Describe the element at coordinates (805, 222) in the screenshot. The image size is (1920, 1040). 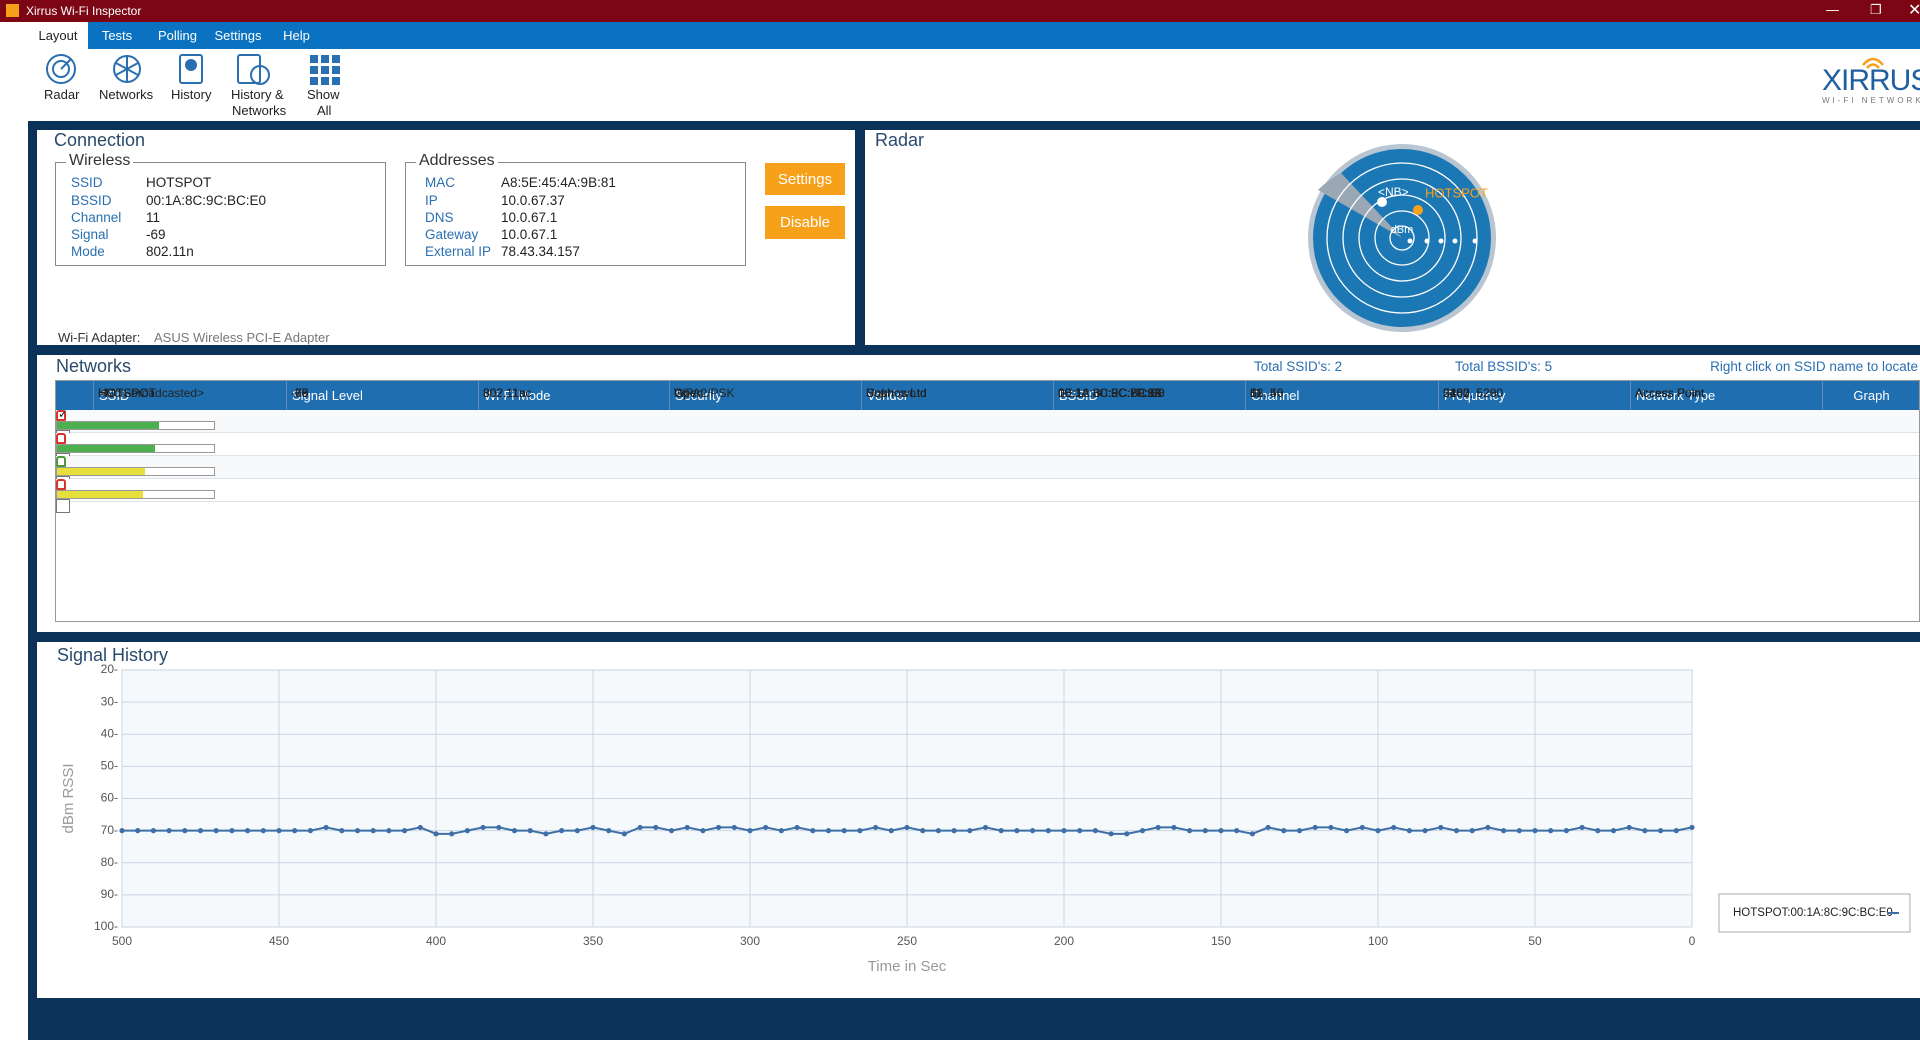
I see `disable-button: Disable` at that location.